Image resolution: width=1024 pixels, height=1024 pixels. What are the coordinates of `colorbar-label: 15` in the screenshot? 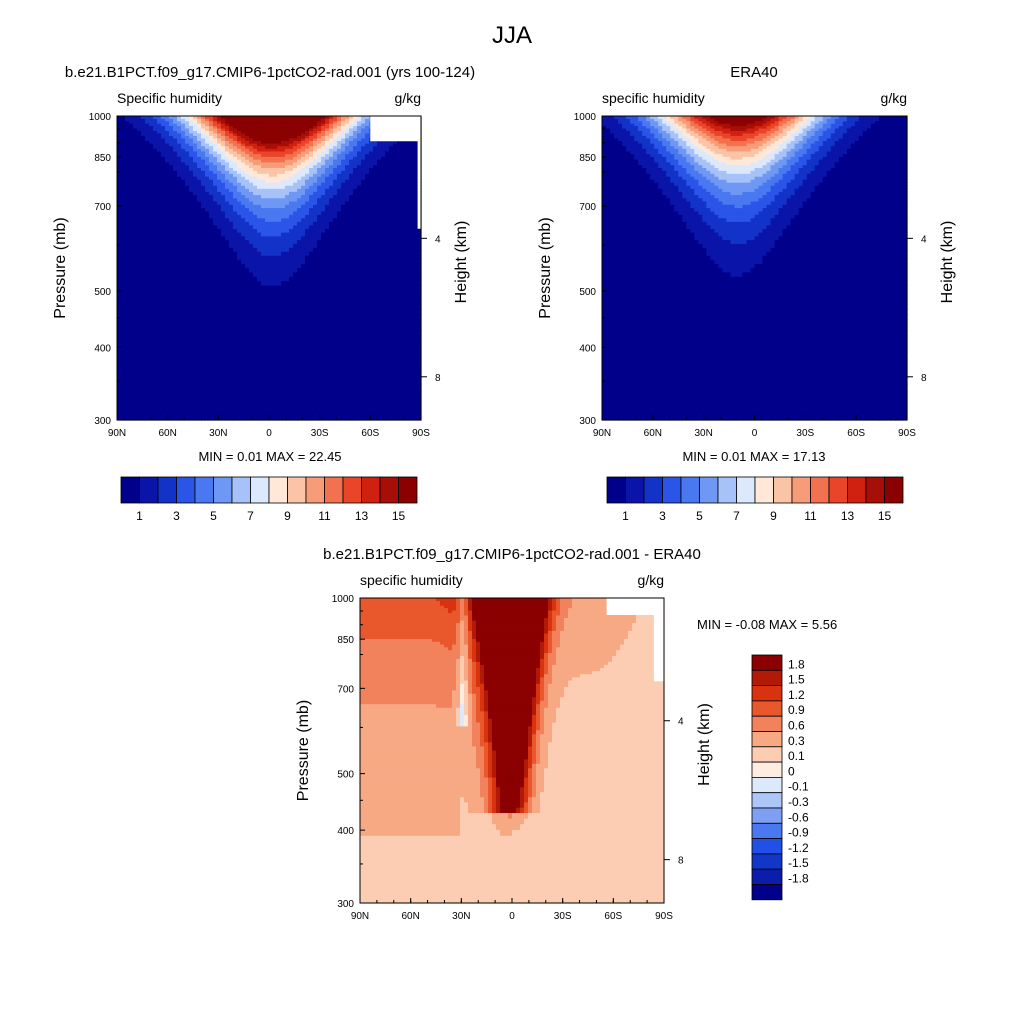 It's located at (885, 516).